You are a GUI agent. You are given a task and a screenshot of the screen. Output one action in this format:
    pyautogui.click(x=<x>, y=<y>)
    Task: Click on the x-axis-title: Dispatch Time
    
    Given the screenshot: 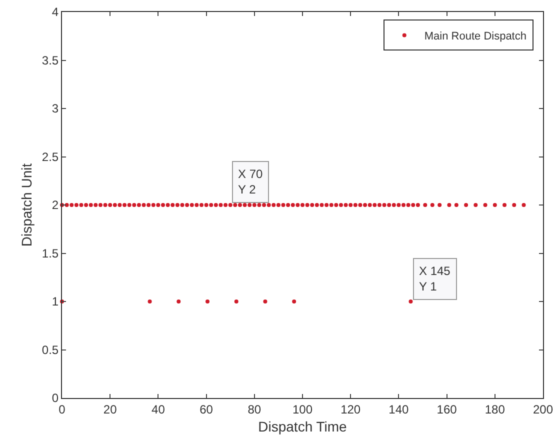 What is the action you would take?
    pyautogui.click(x=303, y=426)
    